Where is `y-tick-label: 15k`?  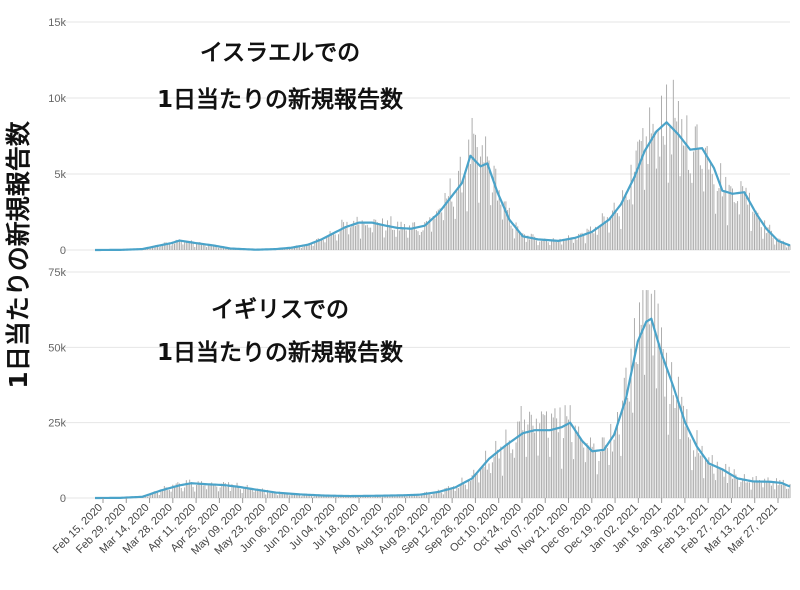
y-tick-label: 15k is located at coordinates (57, 23).